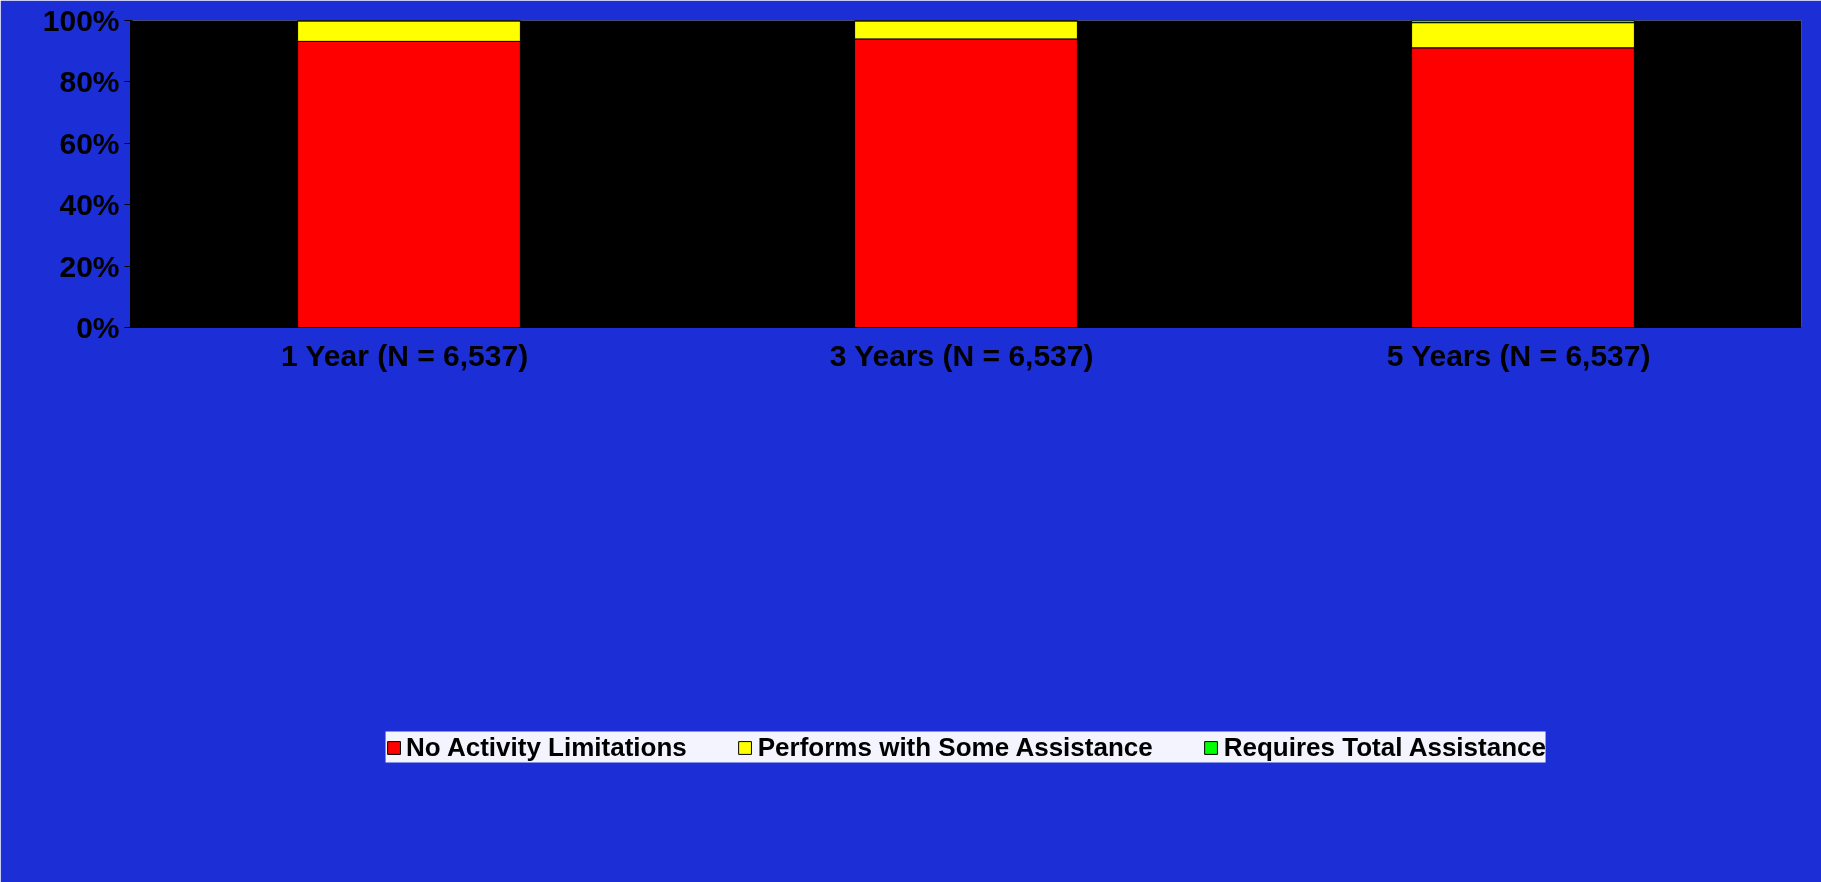 This screenshot has height=882, width=1821. What do you see at coordinates (405, 355) in the screenshot?
I see `x-tick-label: 1 Year (N = 6,537)` at bounding box center [405, 355].